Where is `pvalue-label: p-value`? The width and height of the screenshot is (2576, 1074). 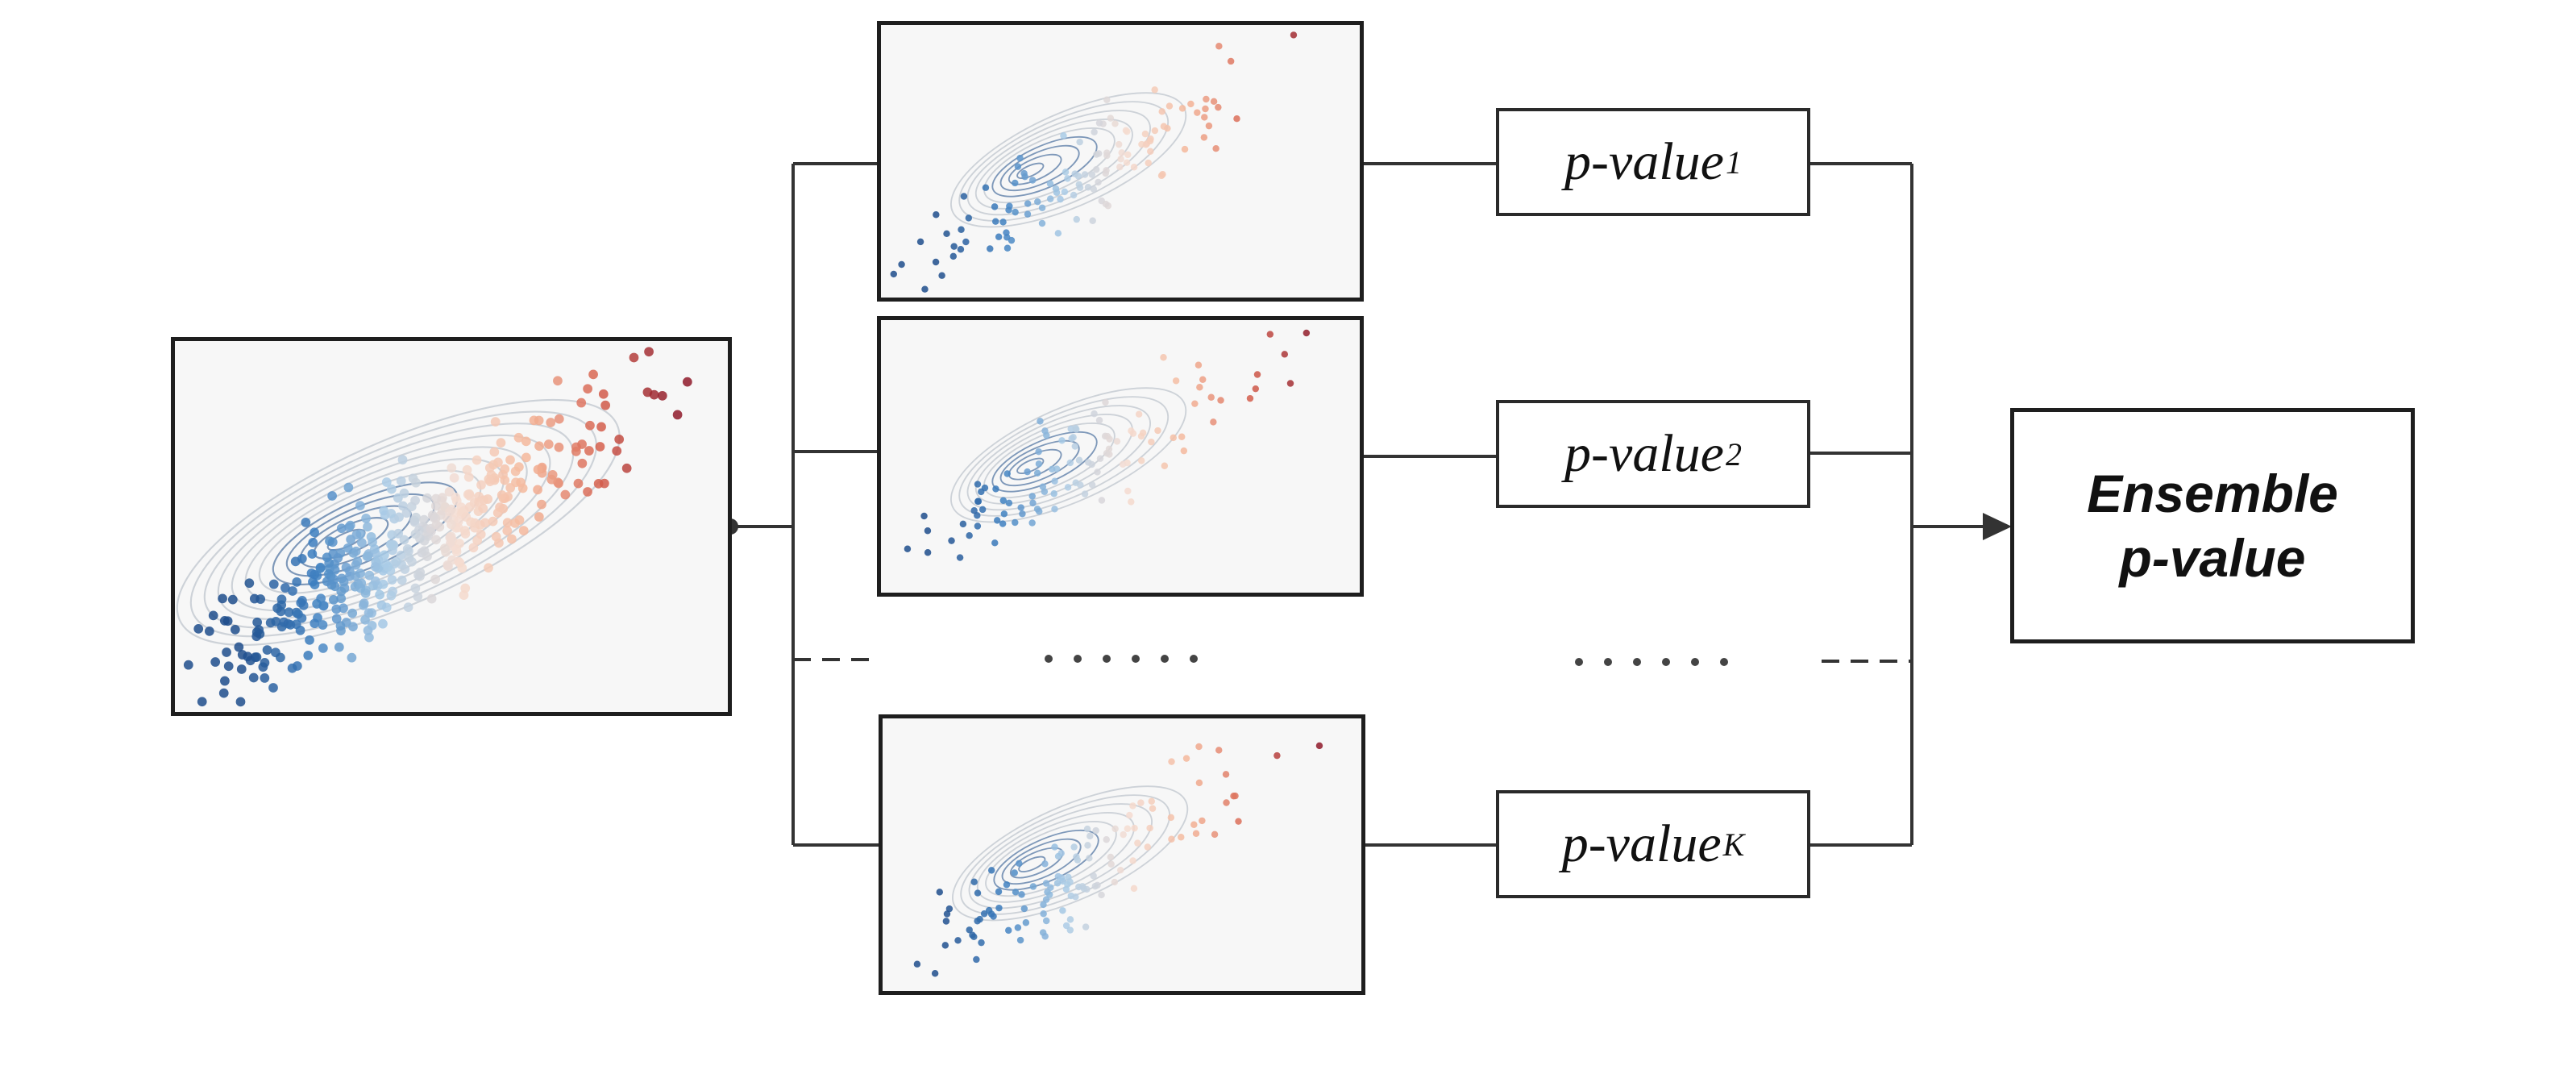
pvalue-label: p-value is located at coordinates (1644, 453).